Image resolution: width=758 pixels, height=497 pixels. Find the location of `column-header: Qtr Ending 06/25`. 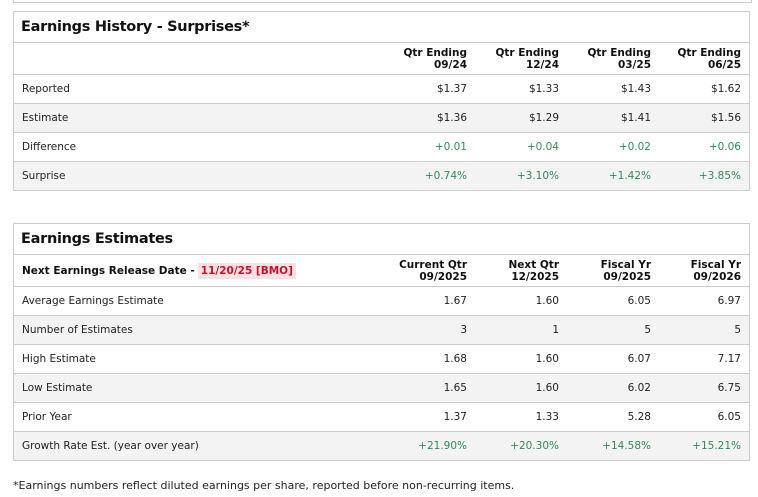

column-header: Qtr Ending 06/25 is located at coordinates (704, 59).